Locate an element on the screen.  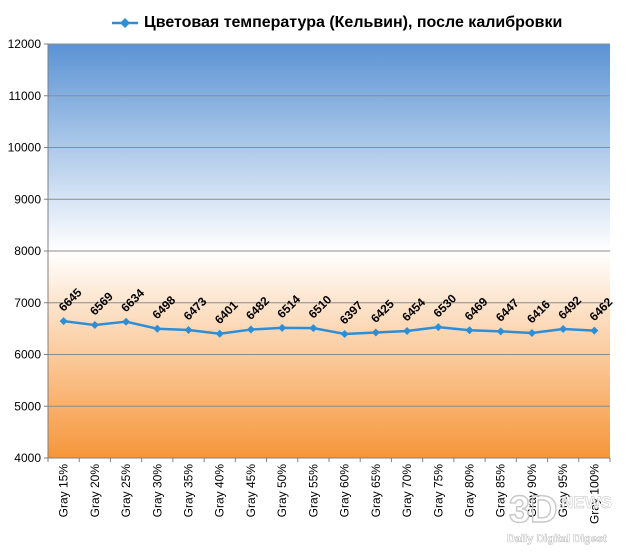
x-tick-label: Gray 90% is located at coordinates (532, 491).